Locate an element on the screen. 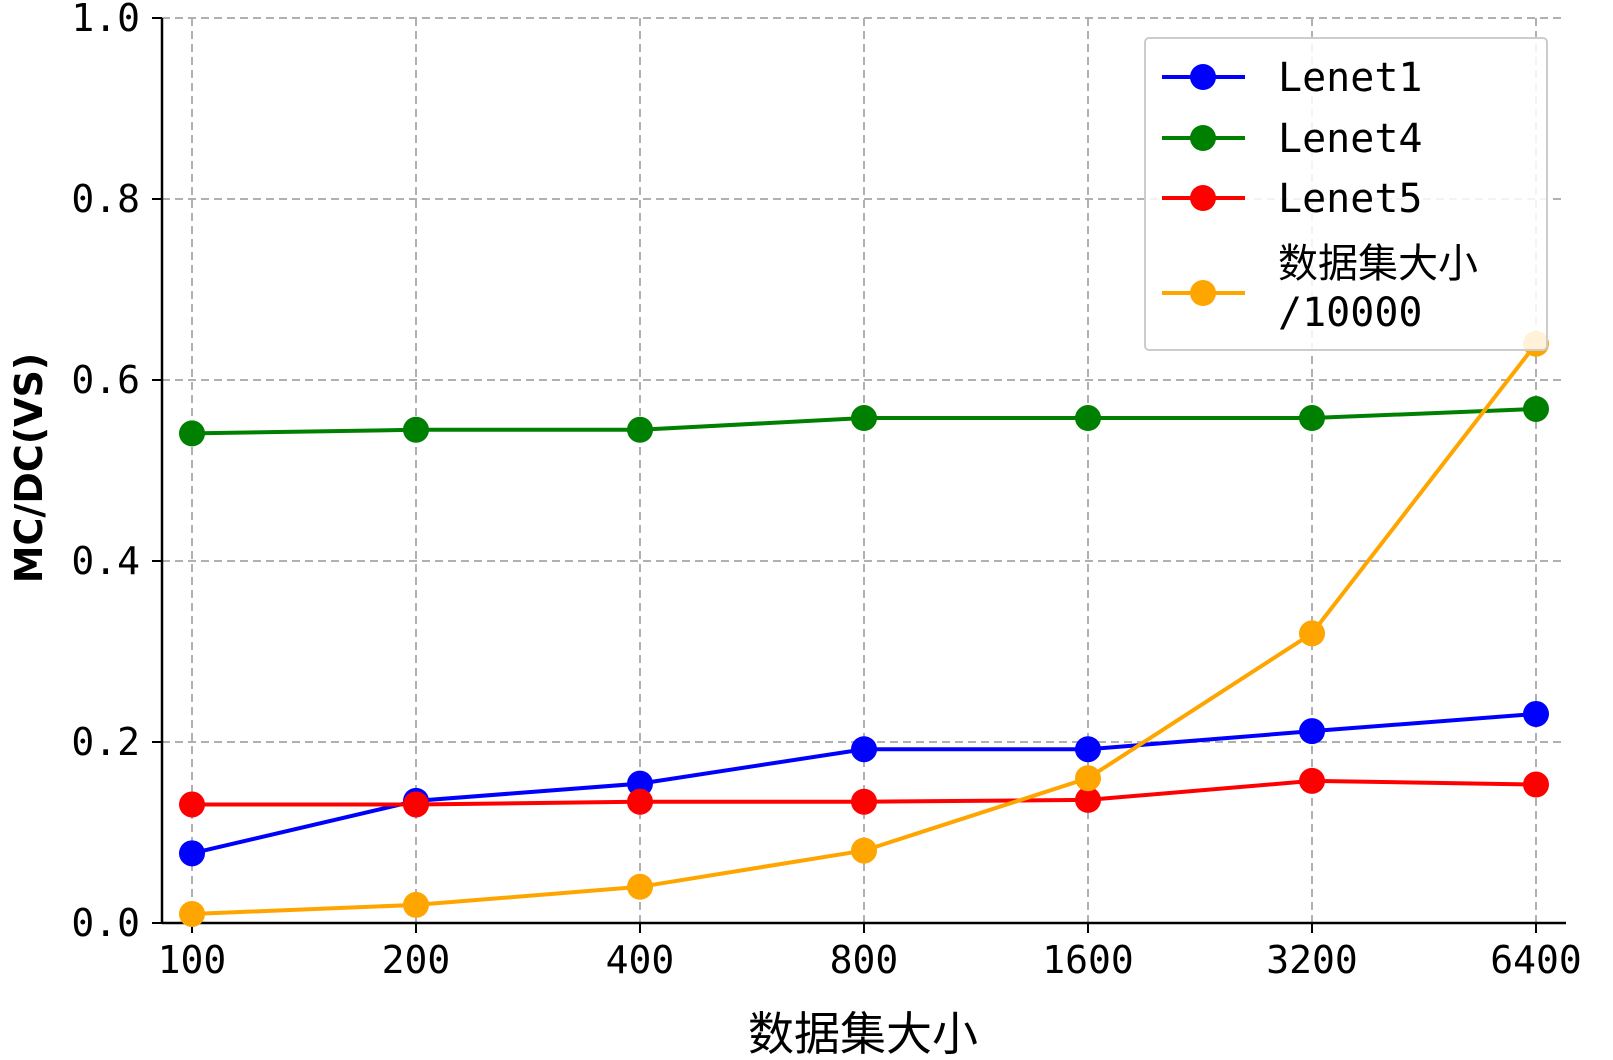  x-tick-label: 800 is located at coordinates (864, 960).